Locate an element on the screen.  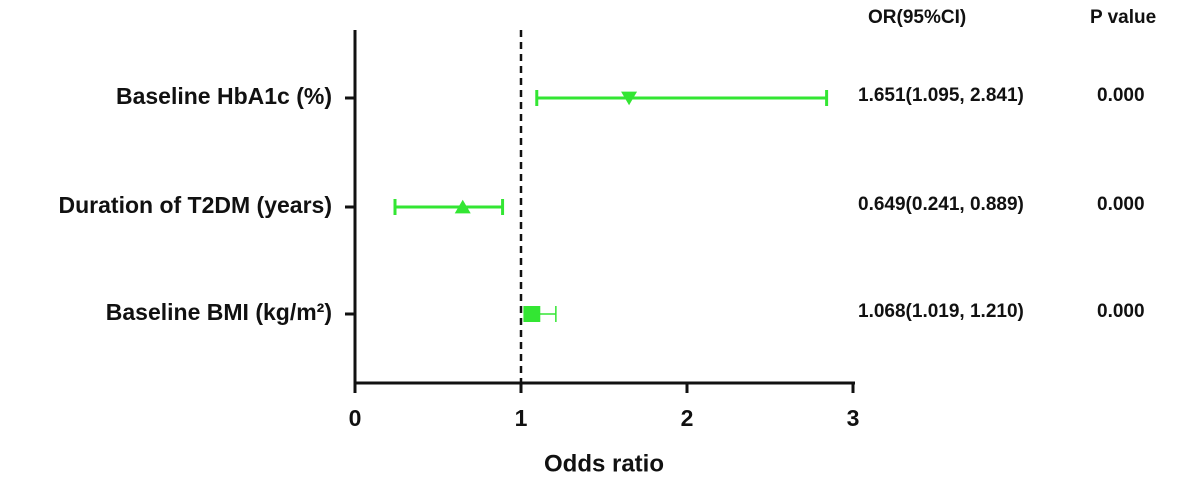
ci-label: 0.649(0.241, 0.889) is located at coordinates (941, 204).